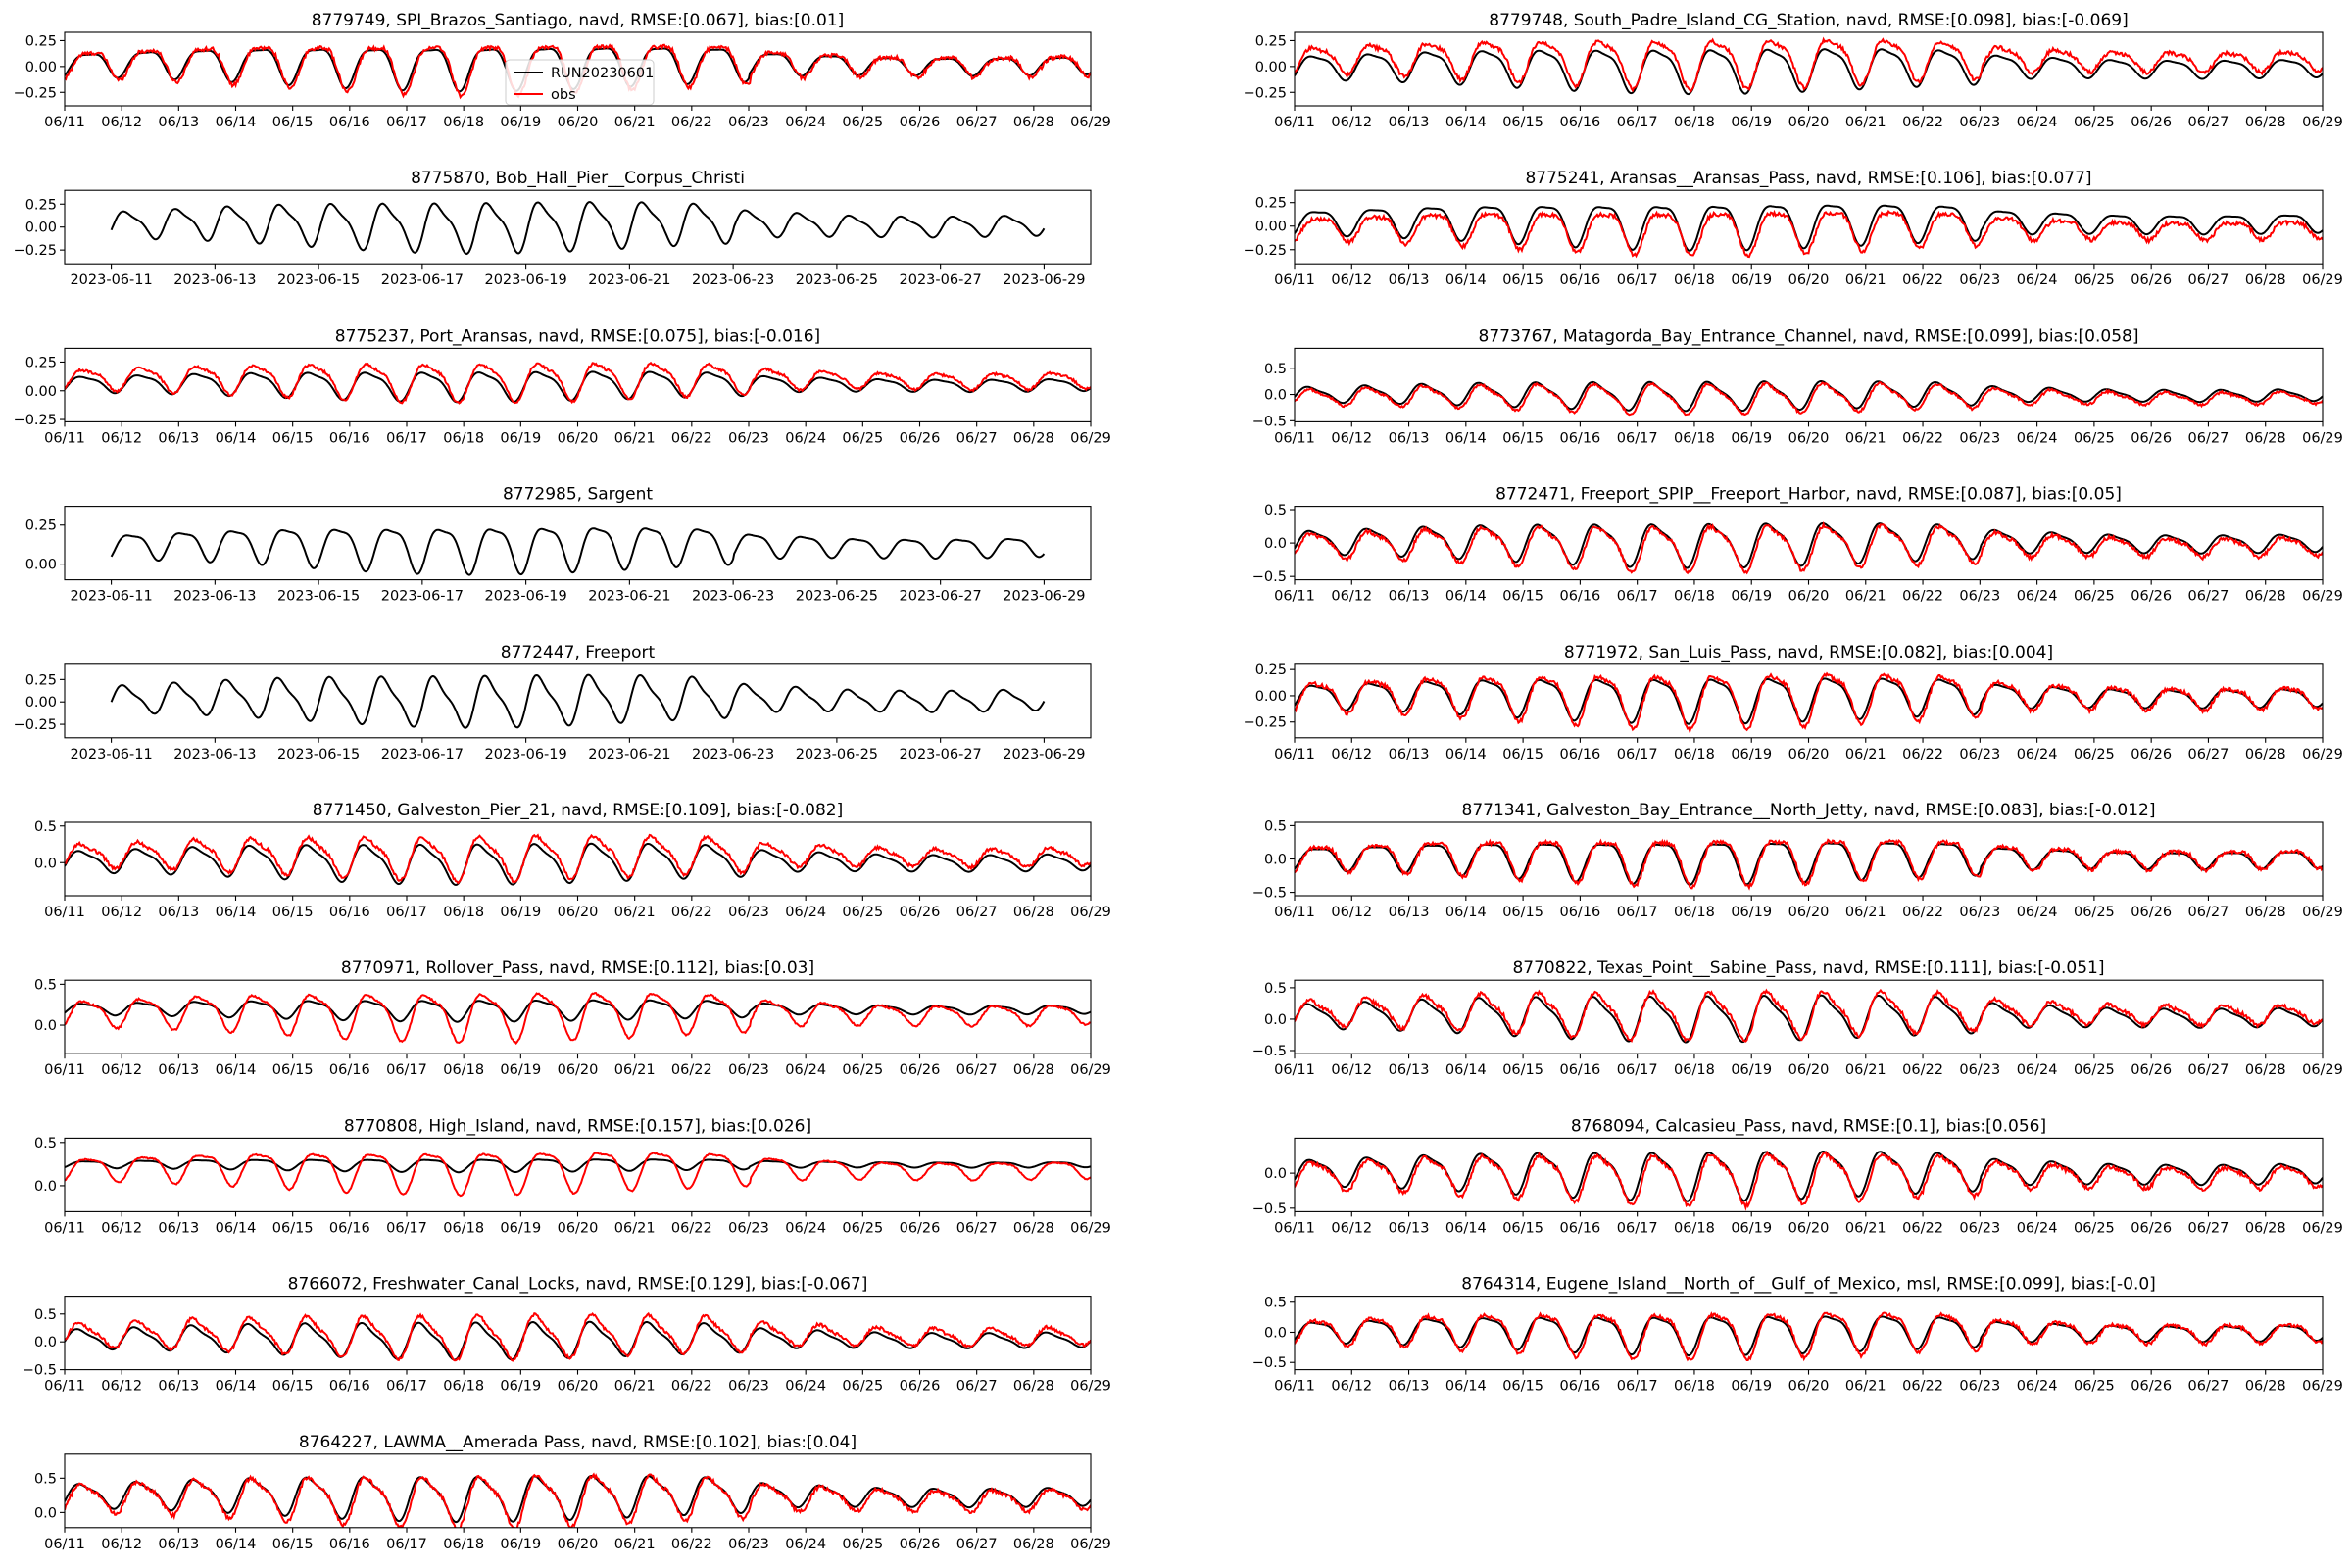 This screenshot has width=2352, height=1568. Describe the element at coordinates (578, 652) in the screenshot. I see `subplot-title: 8772447, Freeport` at that location.